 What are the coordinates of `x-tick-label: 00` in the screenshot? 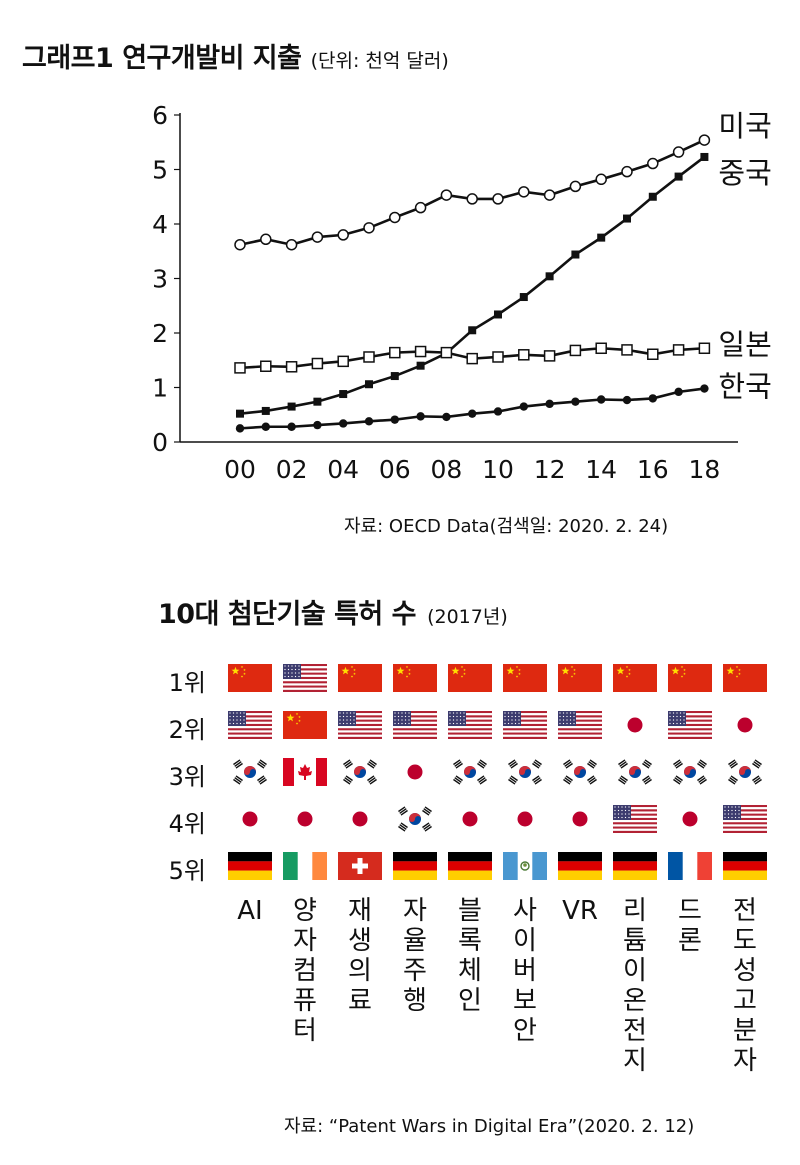 It's located at (240, 469).